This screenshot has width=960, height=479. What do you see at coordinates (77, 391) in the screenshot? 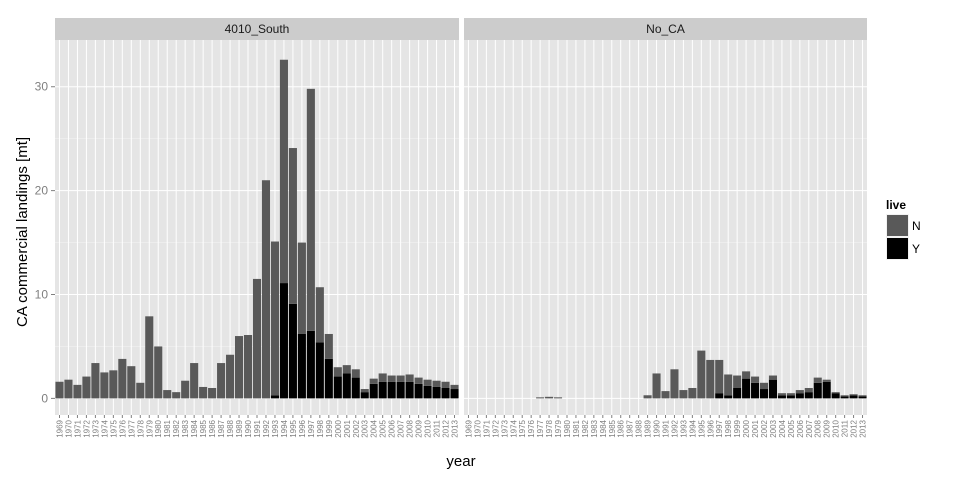
I see `bar-N-1971` at bounding box center [77, 391].